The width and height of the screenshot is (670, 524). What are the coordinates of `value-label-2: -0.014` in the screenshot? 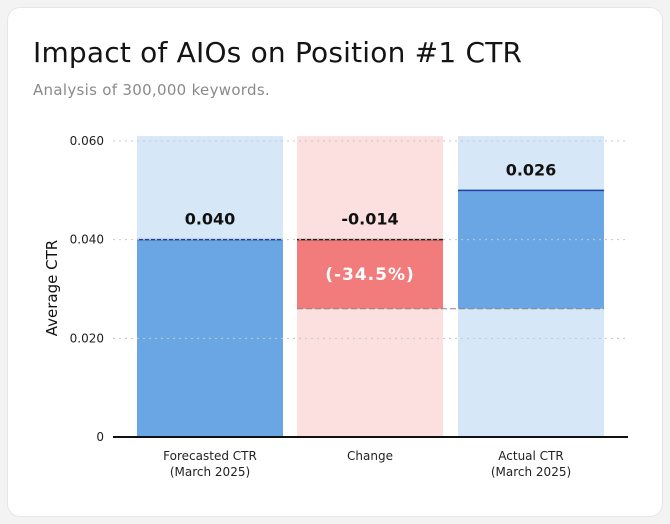 It's located at (369, 219).